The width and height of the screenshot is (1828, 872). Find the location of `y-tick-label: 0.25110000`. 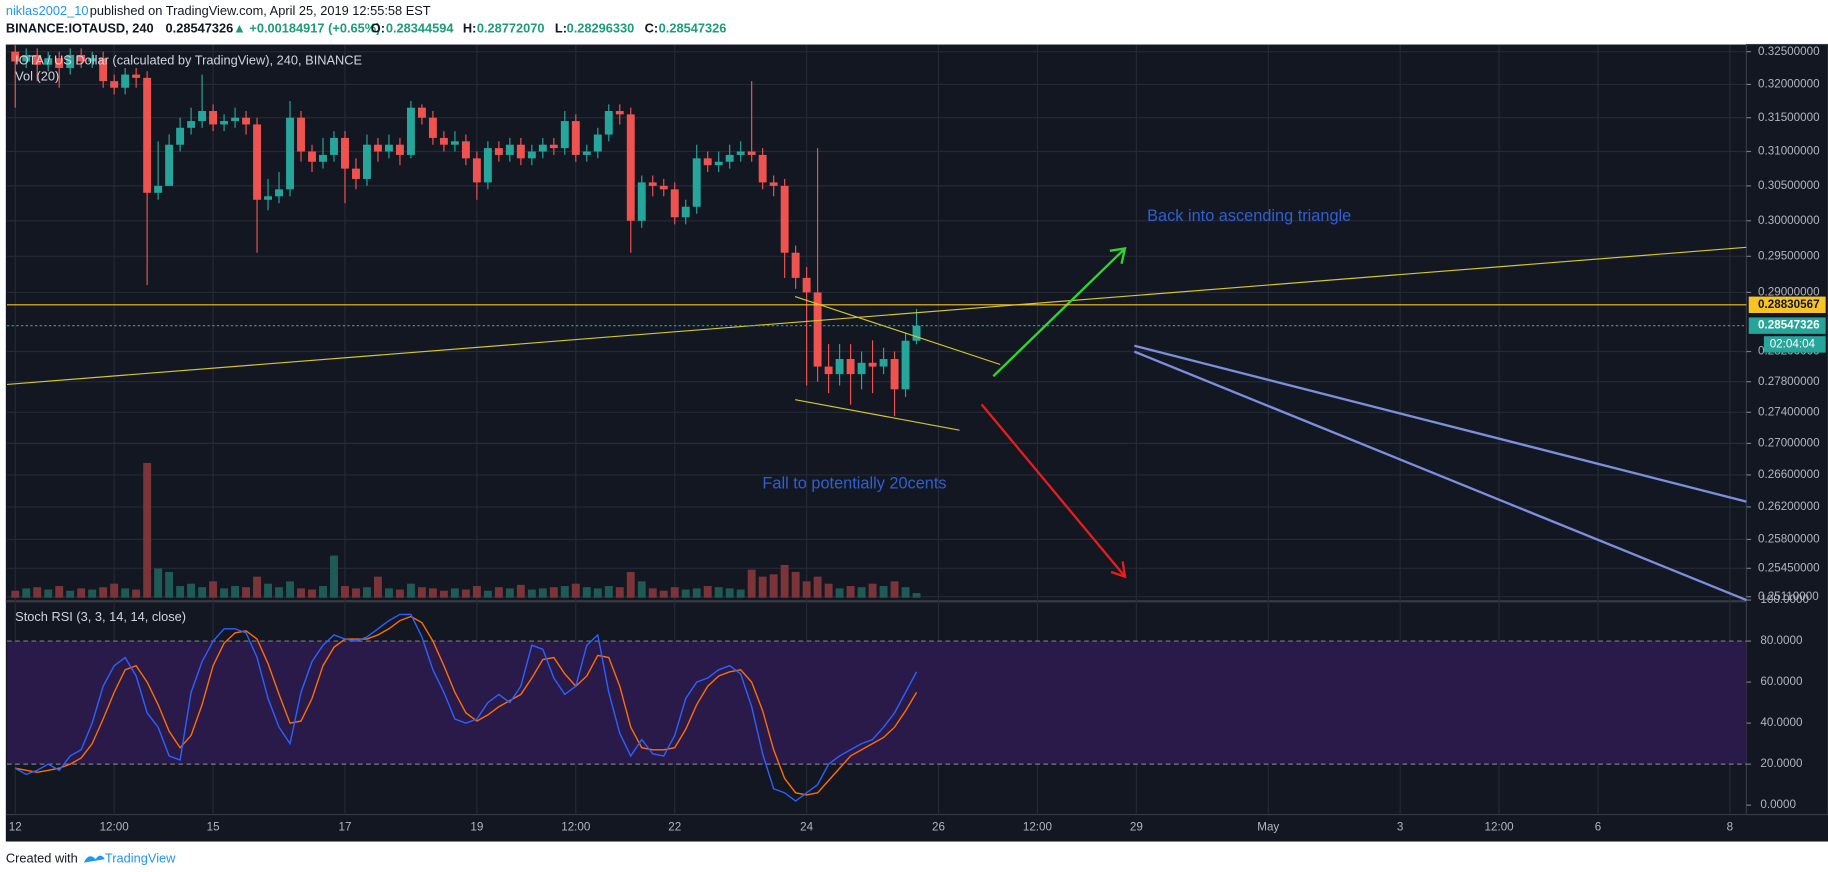

y-tick-label: 0.25110000 is located at coordinates (1788, 596).